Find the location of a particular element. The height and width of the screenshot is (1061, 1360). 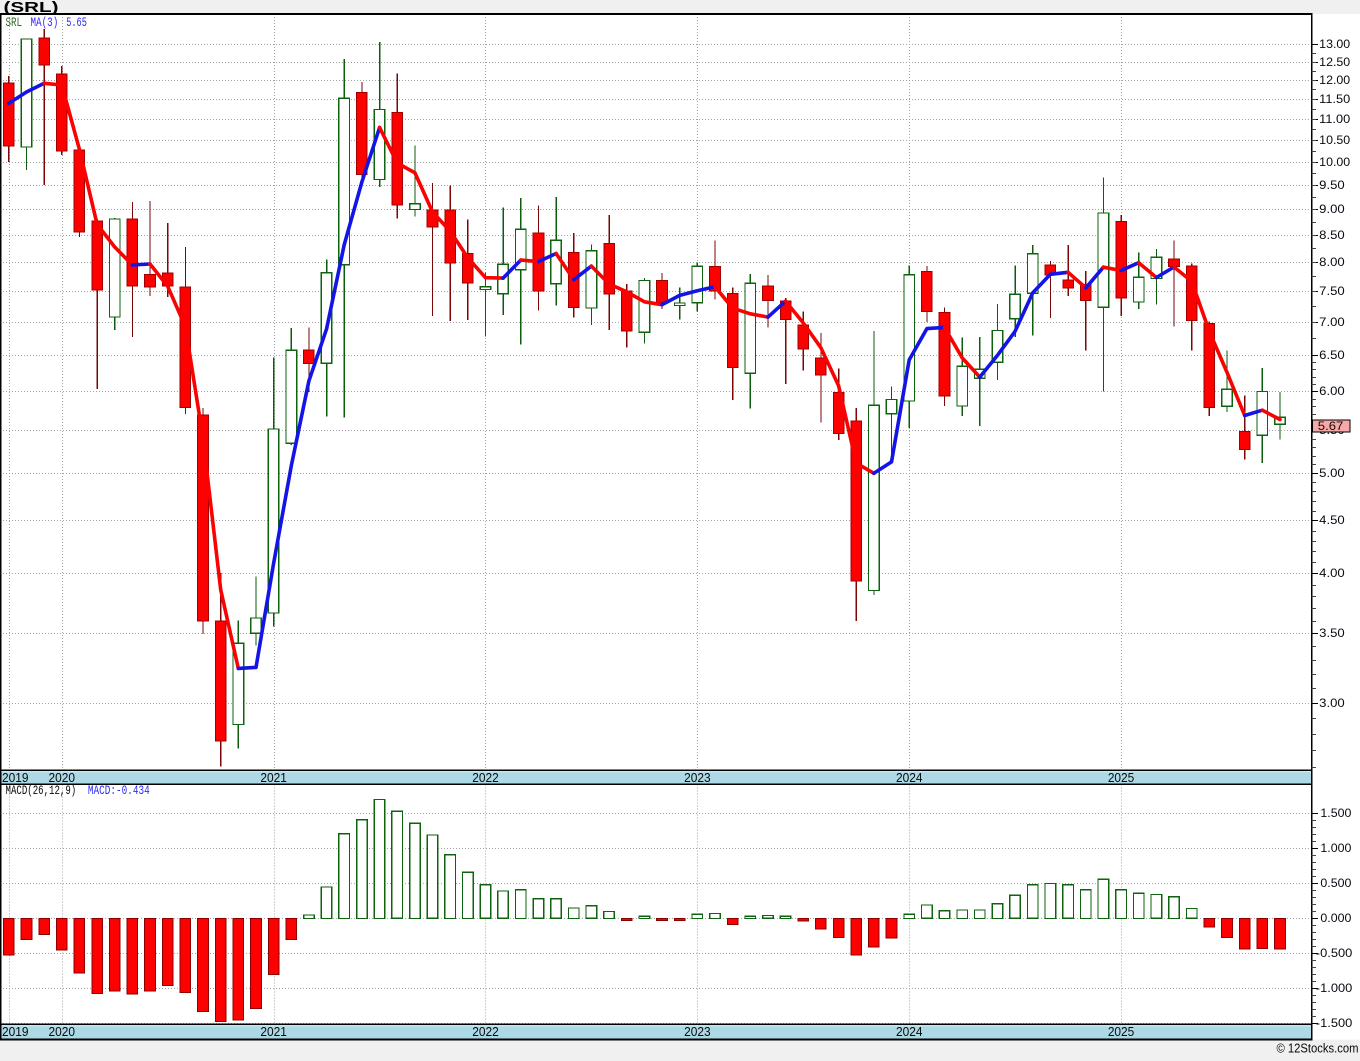

svg-text: 7.00 is located at coordinates (1332, 322).